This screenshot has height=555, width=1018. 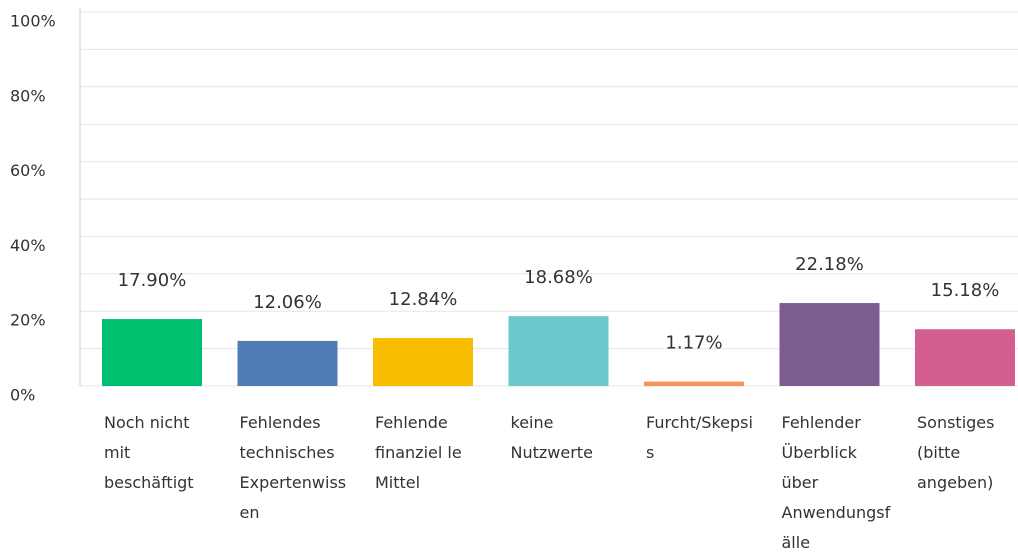 What do you see at coordinates (28, 320) in the screenshot?
I see `y-tick-label: 20%` at bounding box center [28, 320].